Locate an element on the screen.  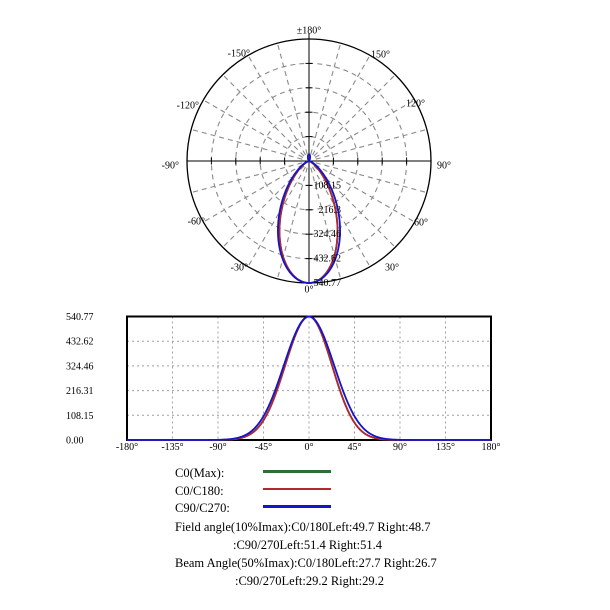
polar-curve-C90C270 is located at coordinates (309, 218).